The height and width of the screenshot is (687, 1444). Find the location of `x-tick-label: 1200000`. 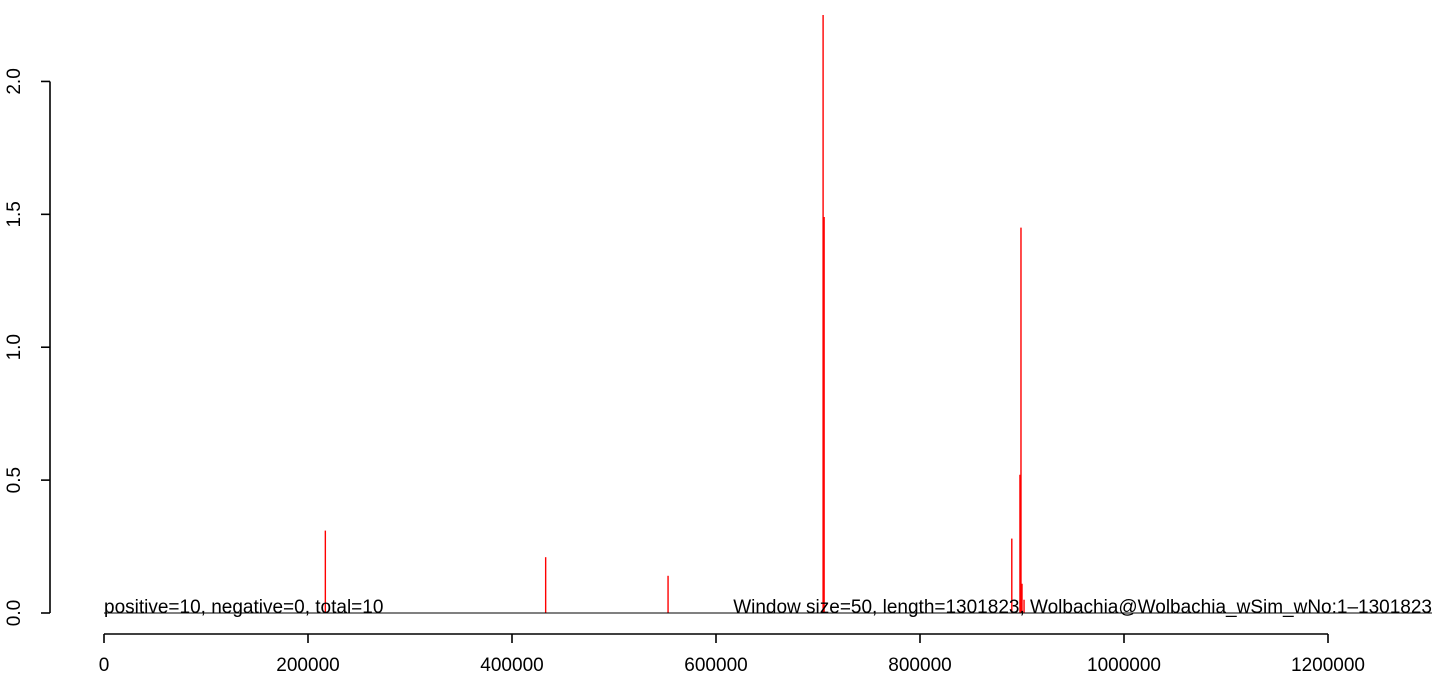

x-tick-label: 1200000 is located at coordinates (1328, 665).